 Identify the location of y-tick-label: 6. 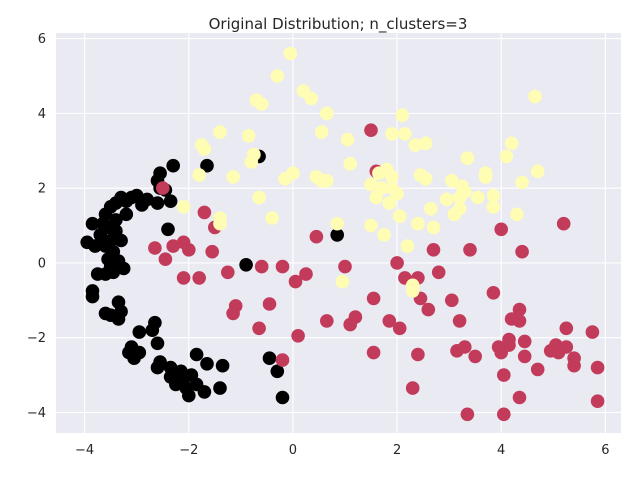
(42, 39).